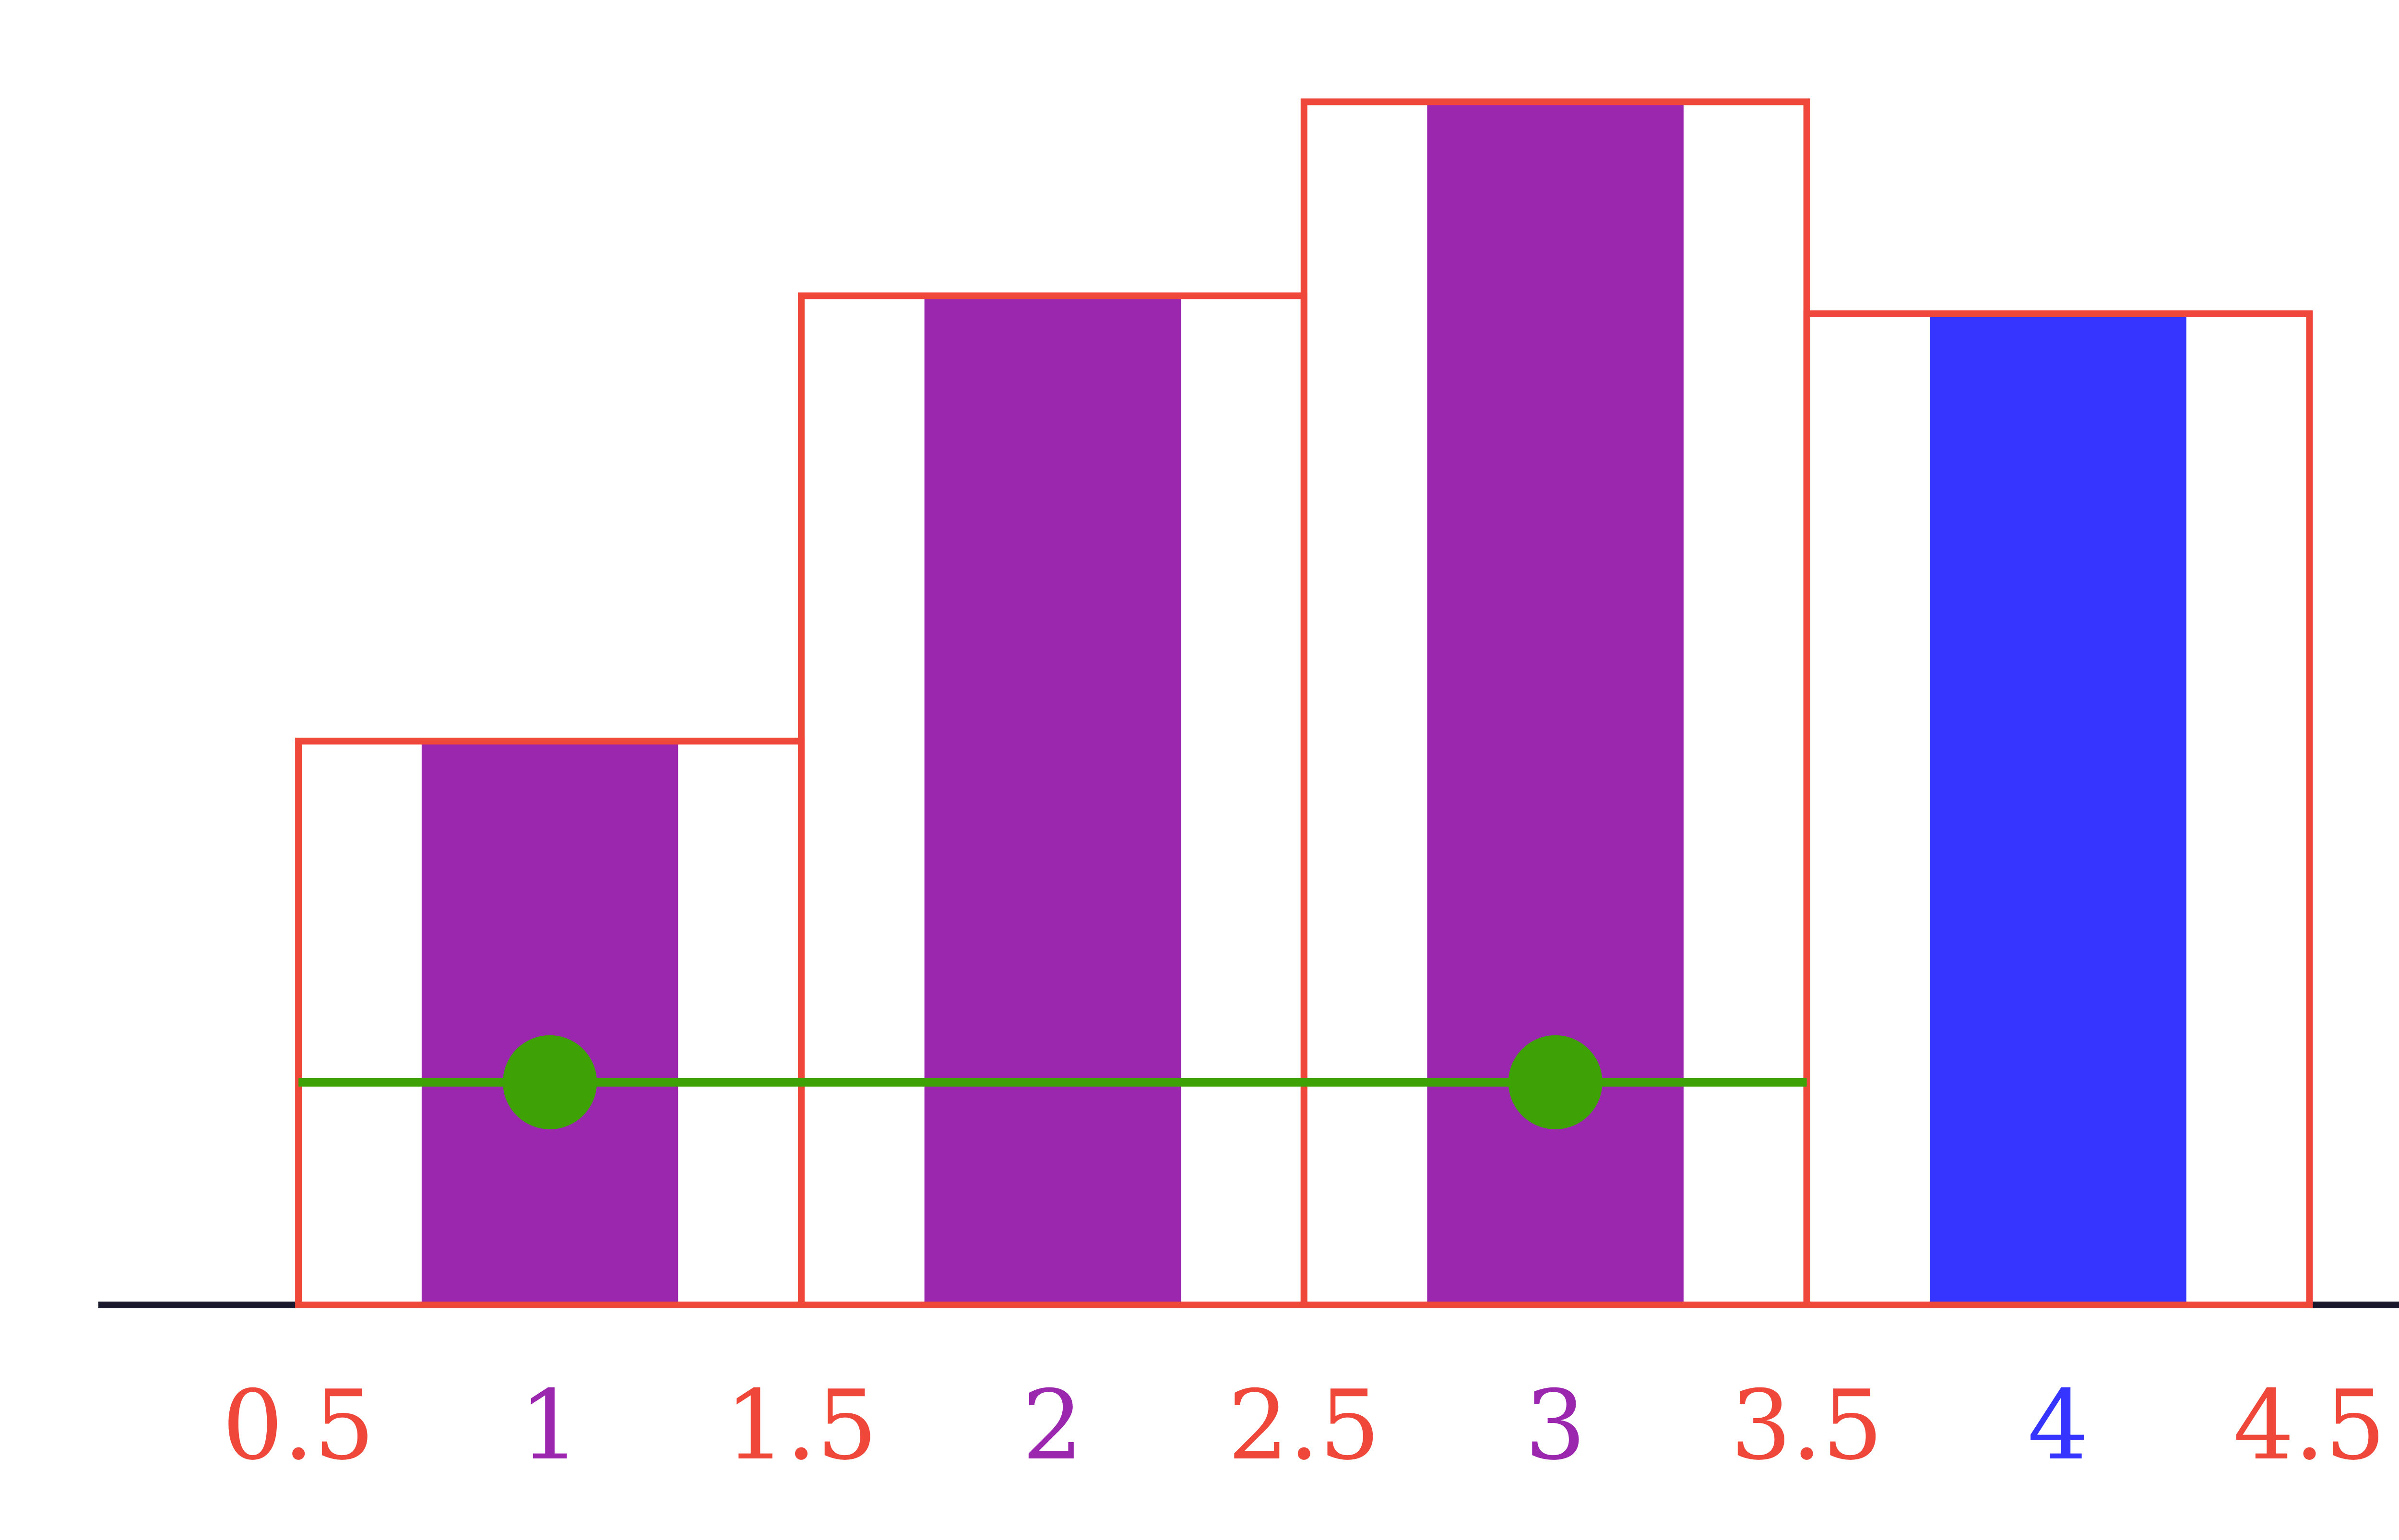 The width and height of the screenshot is (2399, 1540). Describe the element at coordinates (1556, 1425) in the screenshot. I see `x-tick-label: 3` at that location.